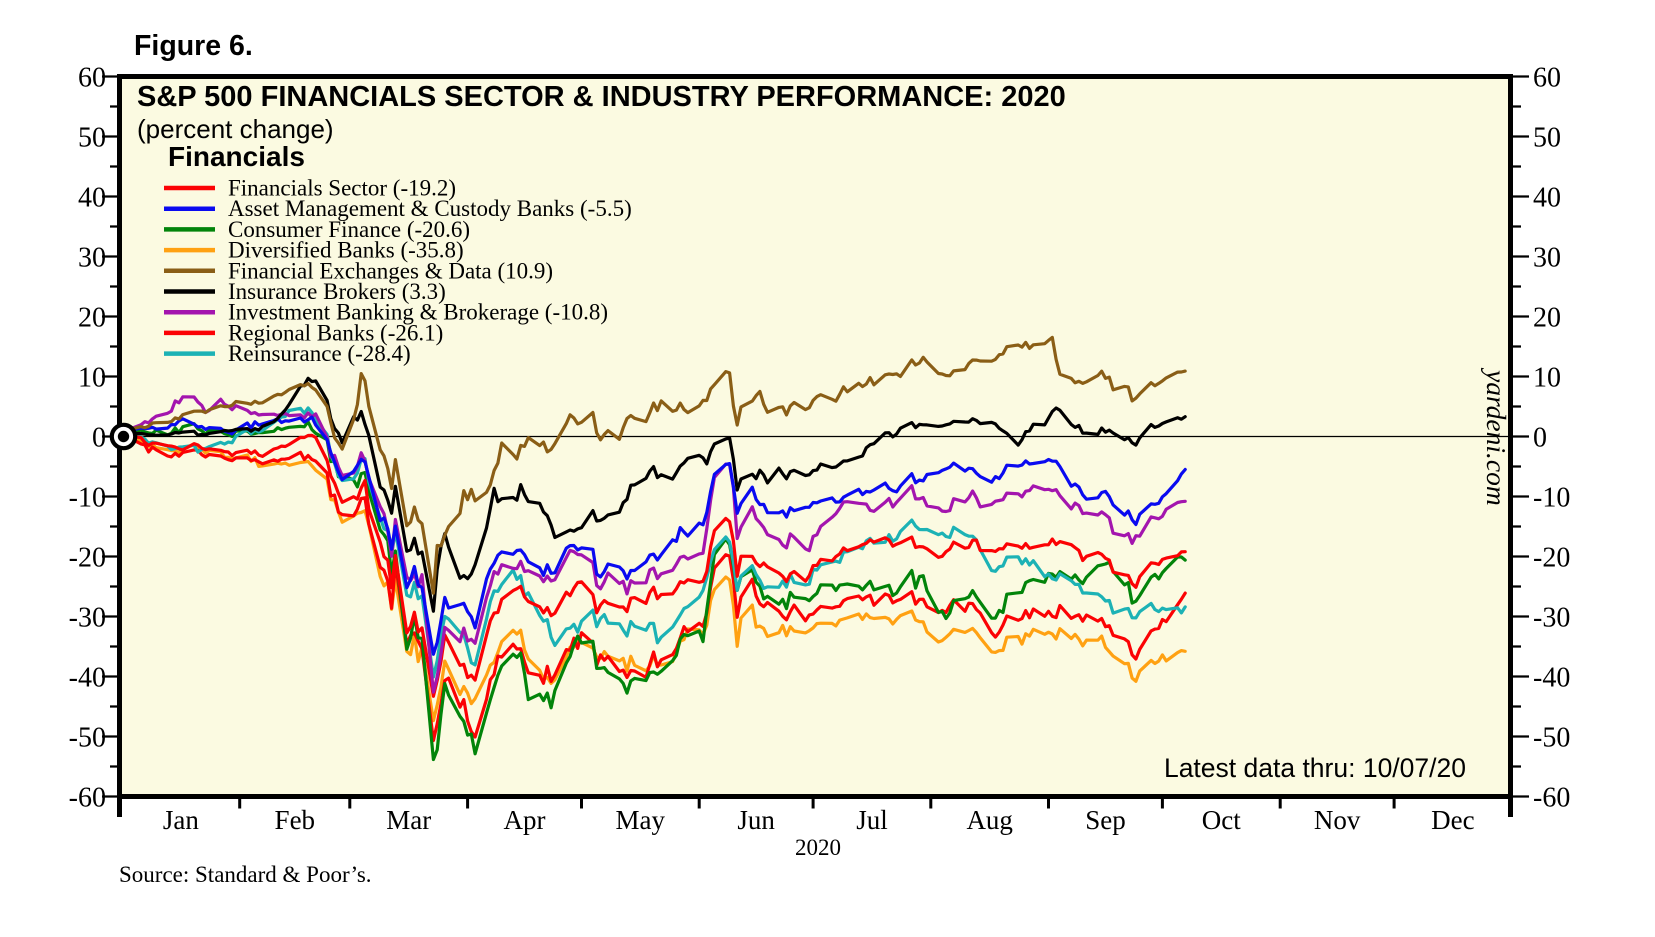 This screenshot has width=1655, height=937. I want to click on svg-text: Latest data thru: 10/07/20, so click(1315, 768).